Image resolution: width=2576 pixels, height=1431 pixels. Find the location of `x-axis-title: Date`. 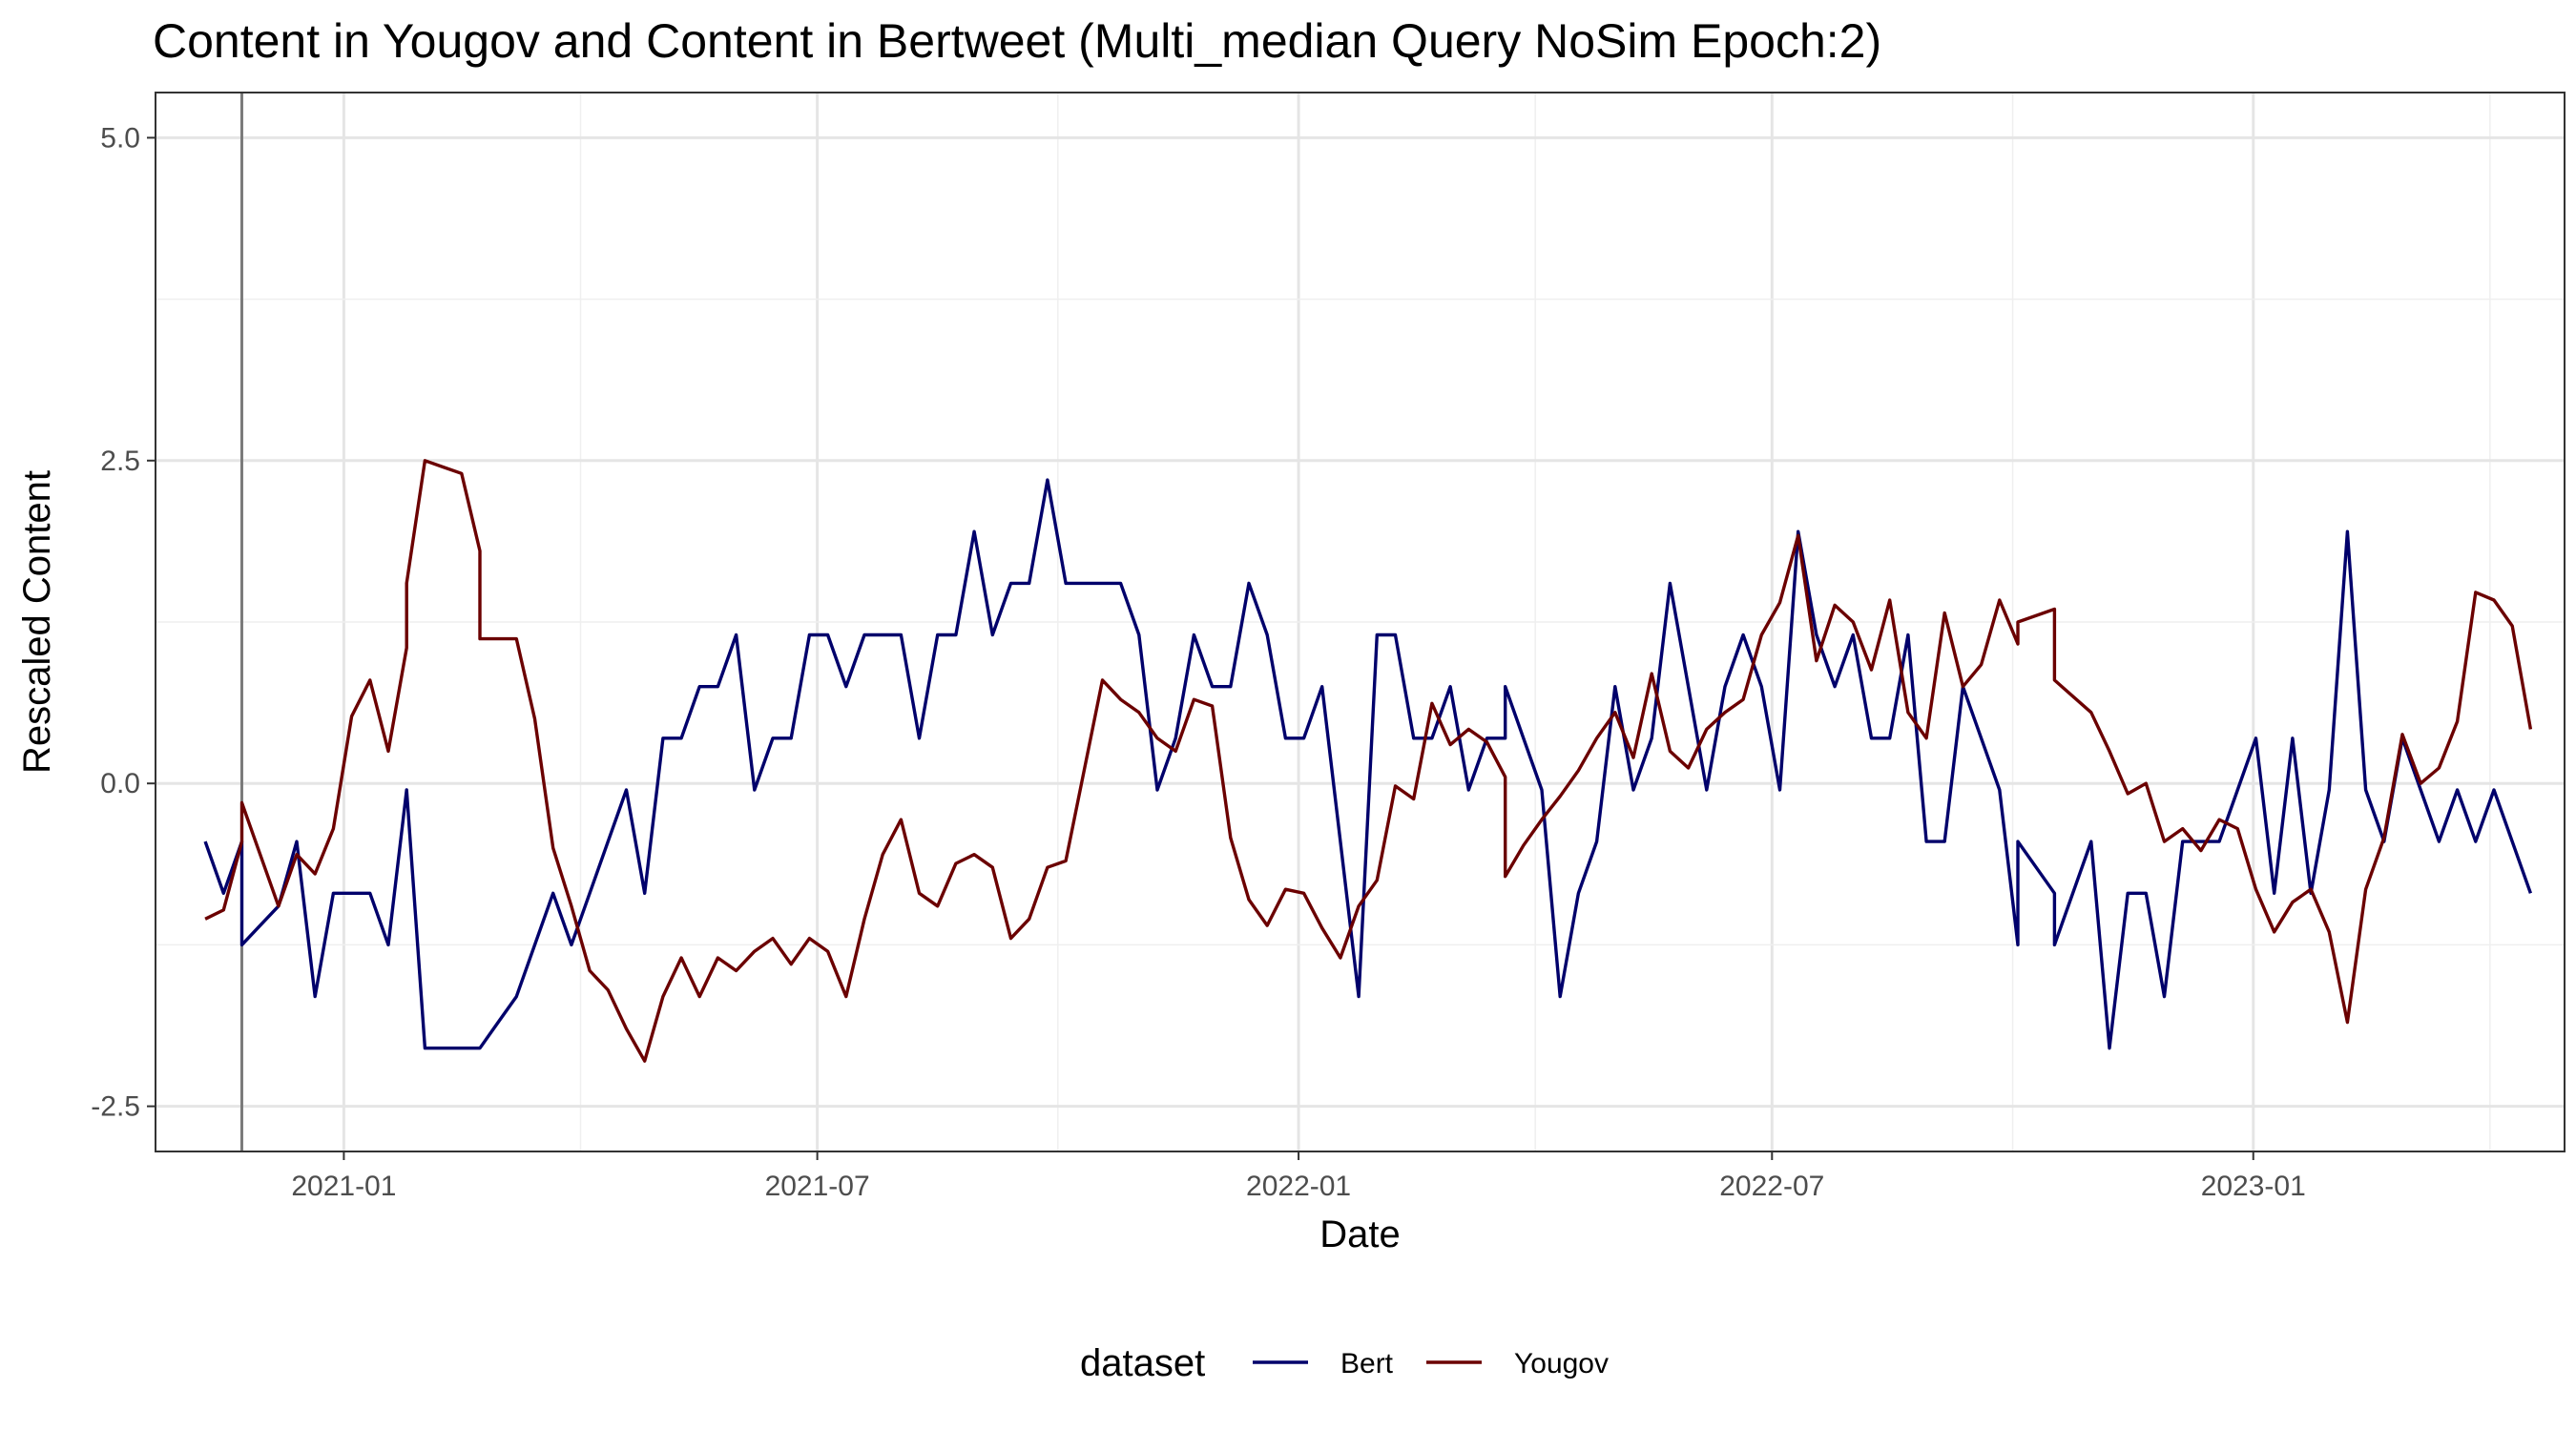

x-axis-title: Date is located at coordinates (1360, 1234).